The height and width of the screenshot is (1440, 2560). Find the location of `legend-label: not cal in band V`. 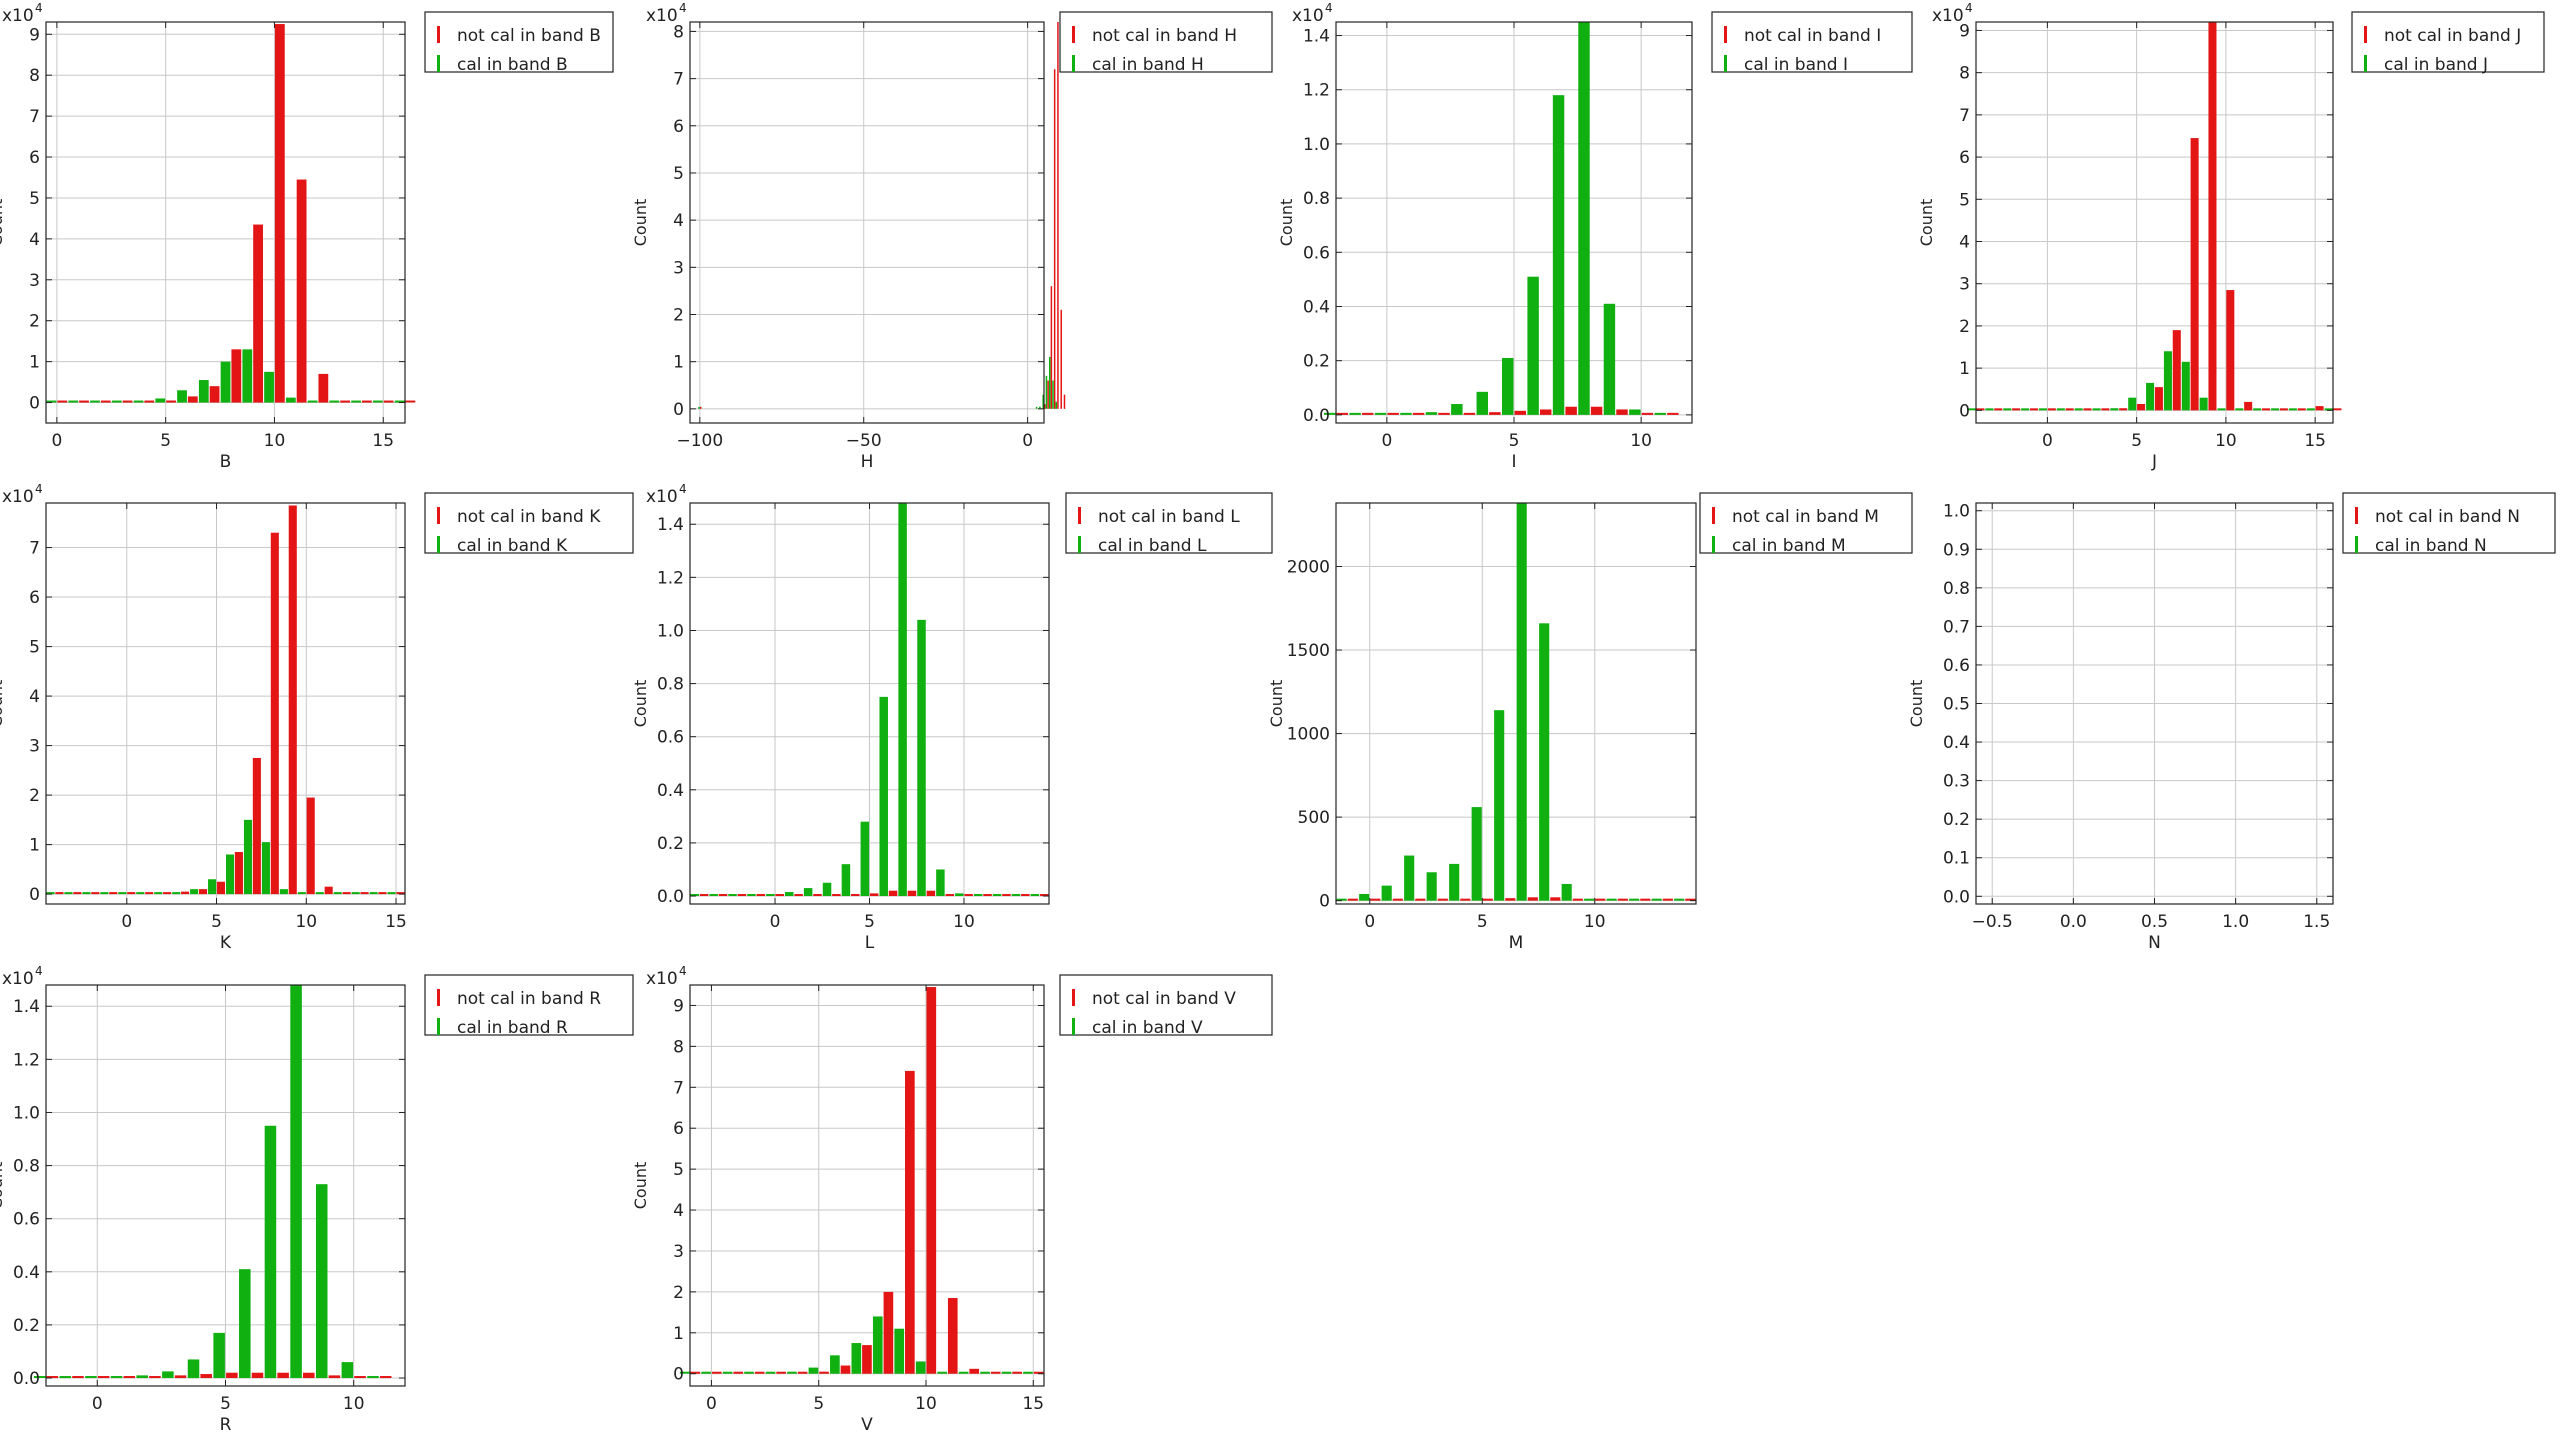

legend-label: not cal in band V is located at coordinates (1164, 999).